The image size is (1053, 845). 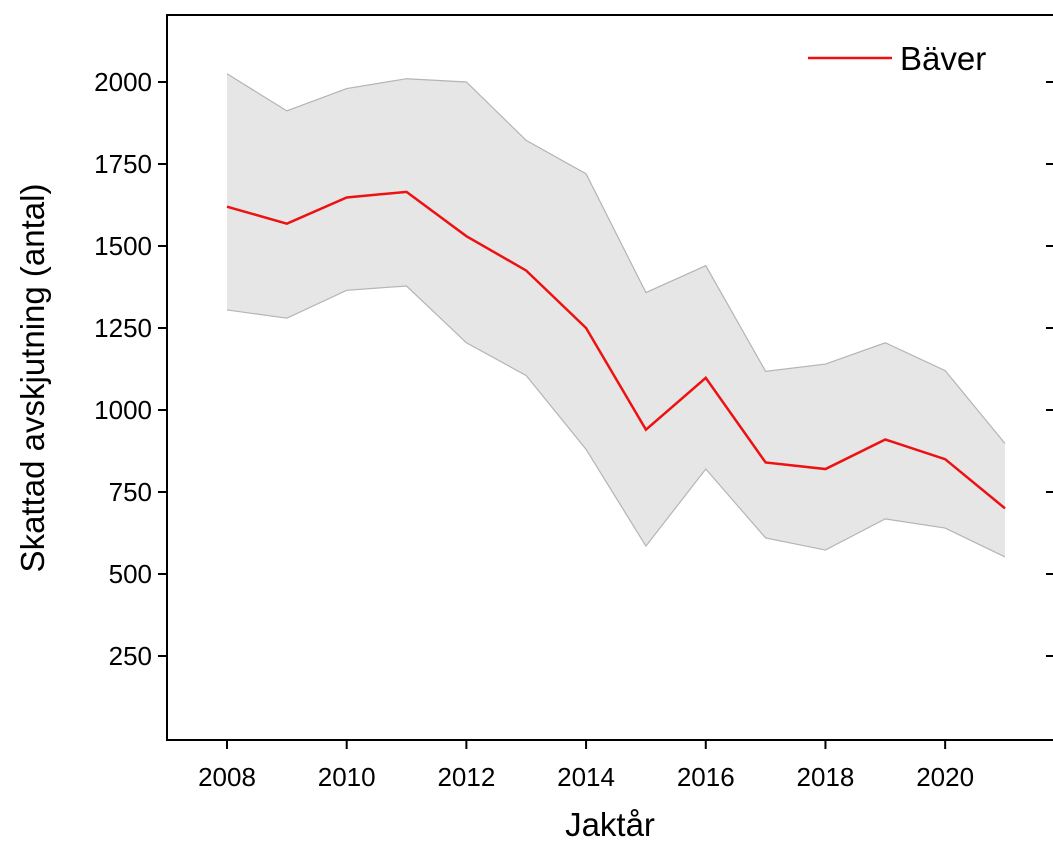 I want to click on x-tick-label: 2010, so click(x=347, y=777).